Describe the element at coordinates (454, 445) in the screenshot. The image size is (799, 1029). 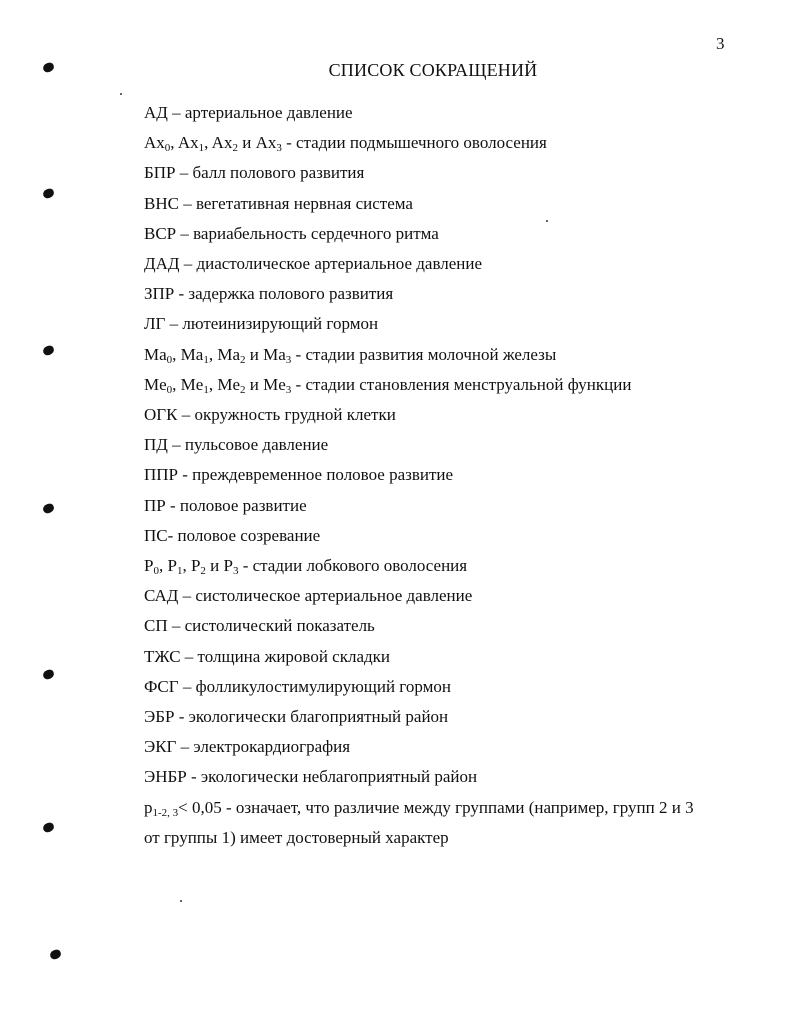
I see `abbreviation-line: ПД – пульсовое давление` at that location.